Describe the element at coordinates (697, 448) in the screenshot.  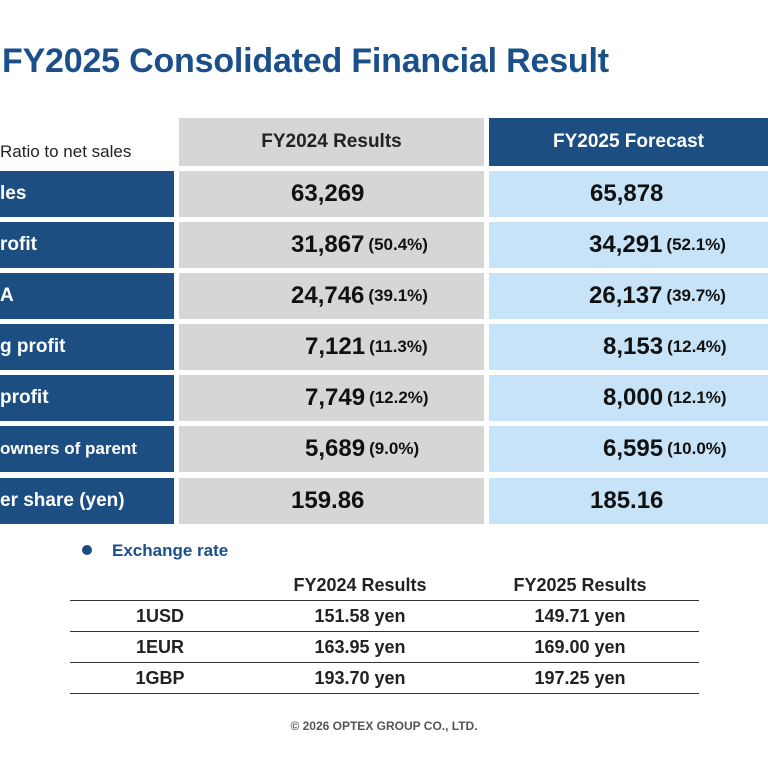
I see `ratio: (10.0%)` at that location.